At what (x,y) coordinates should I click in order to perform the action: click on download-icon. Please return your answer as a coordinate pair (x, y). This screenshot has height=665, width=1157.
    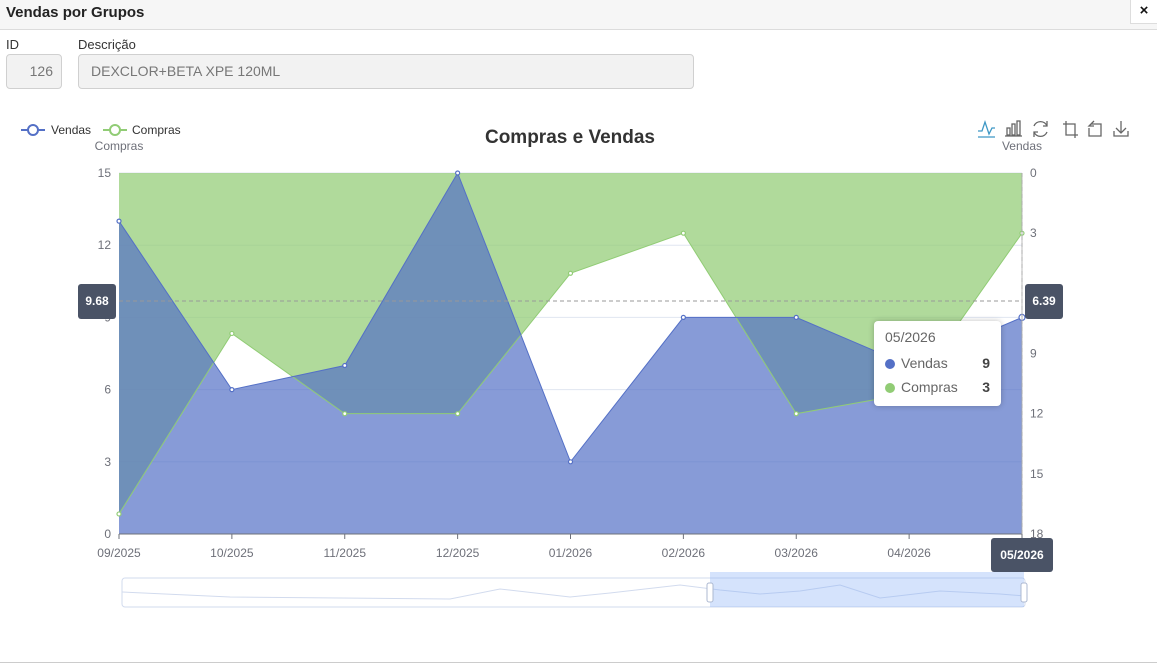
    Looking at the image, I should click on (1121, 129).